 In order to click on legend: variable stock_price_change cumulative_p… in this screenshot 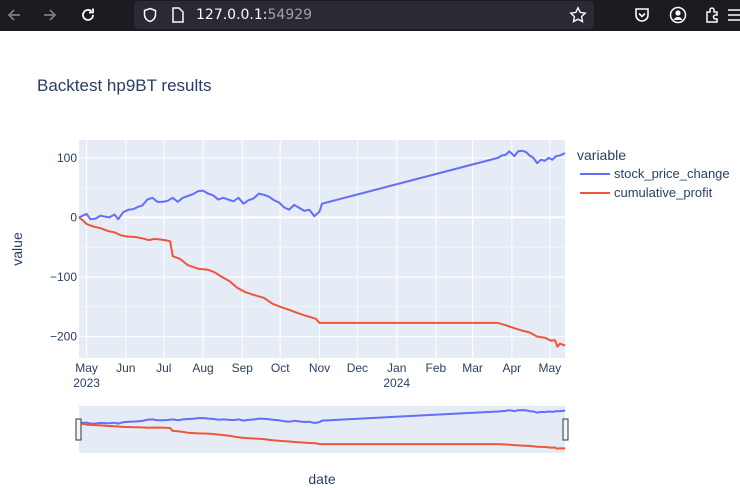, I will do `click(653, 173)`.